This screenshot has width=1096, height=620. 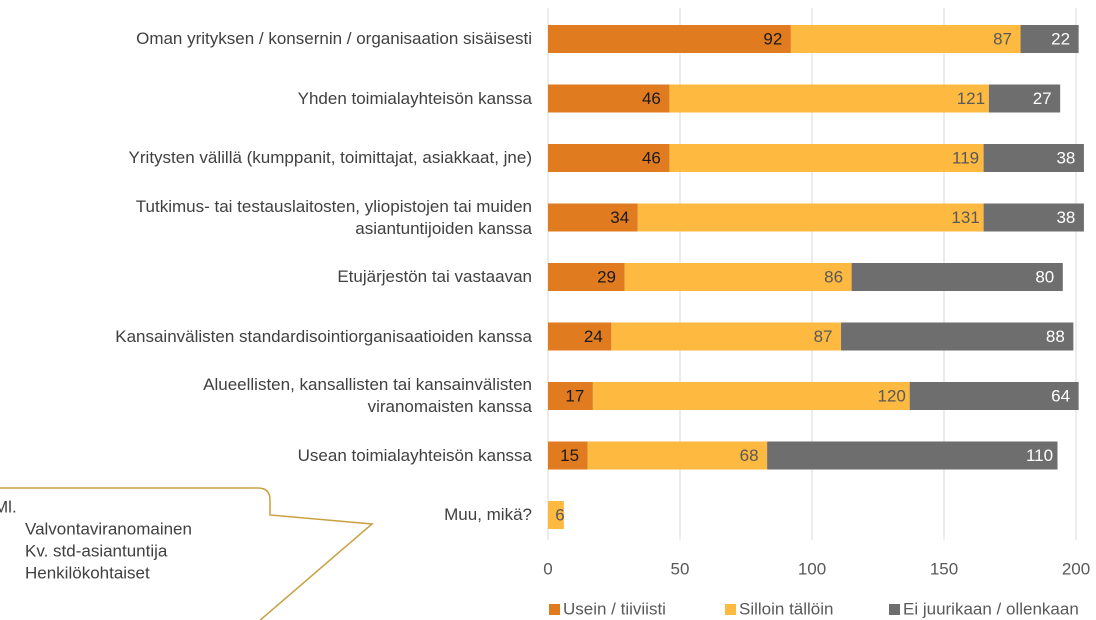 What do you see at coordinates (593, 336) in the screenshot?
I see `value-label: 24` at bounding box center [593, 336].